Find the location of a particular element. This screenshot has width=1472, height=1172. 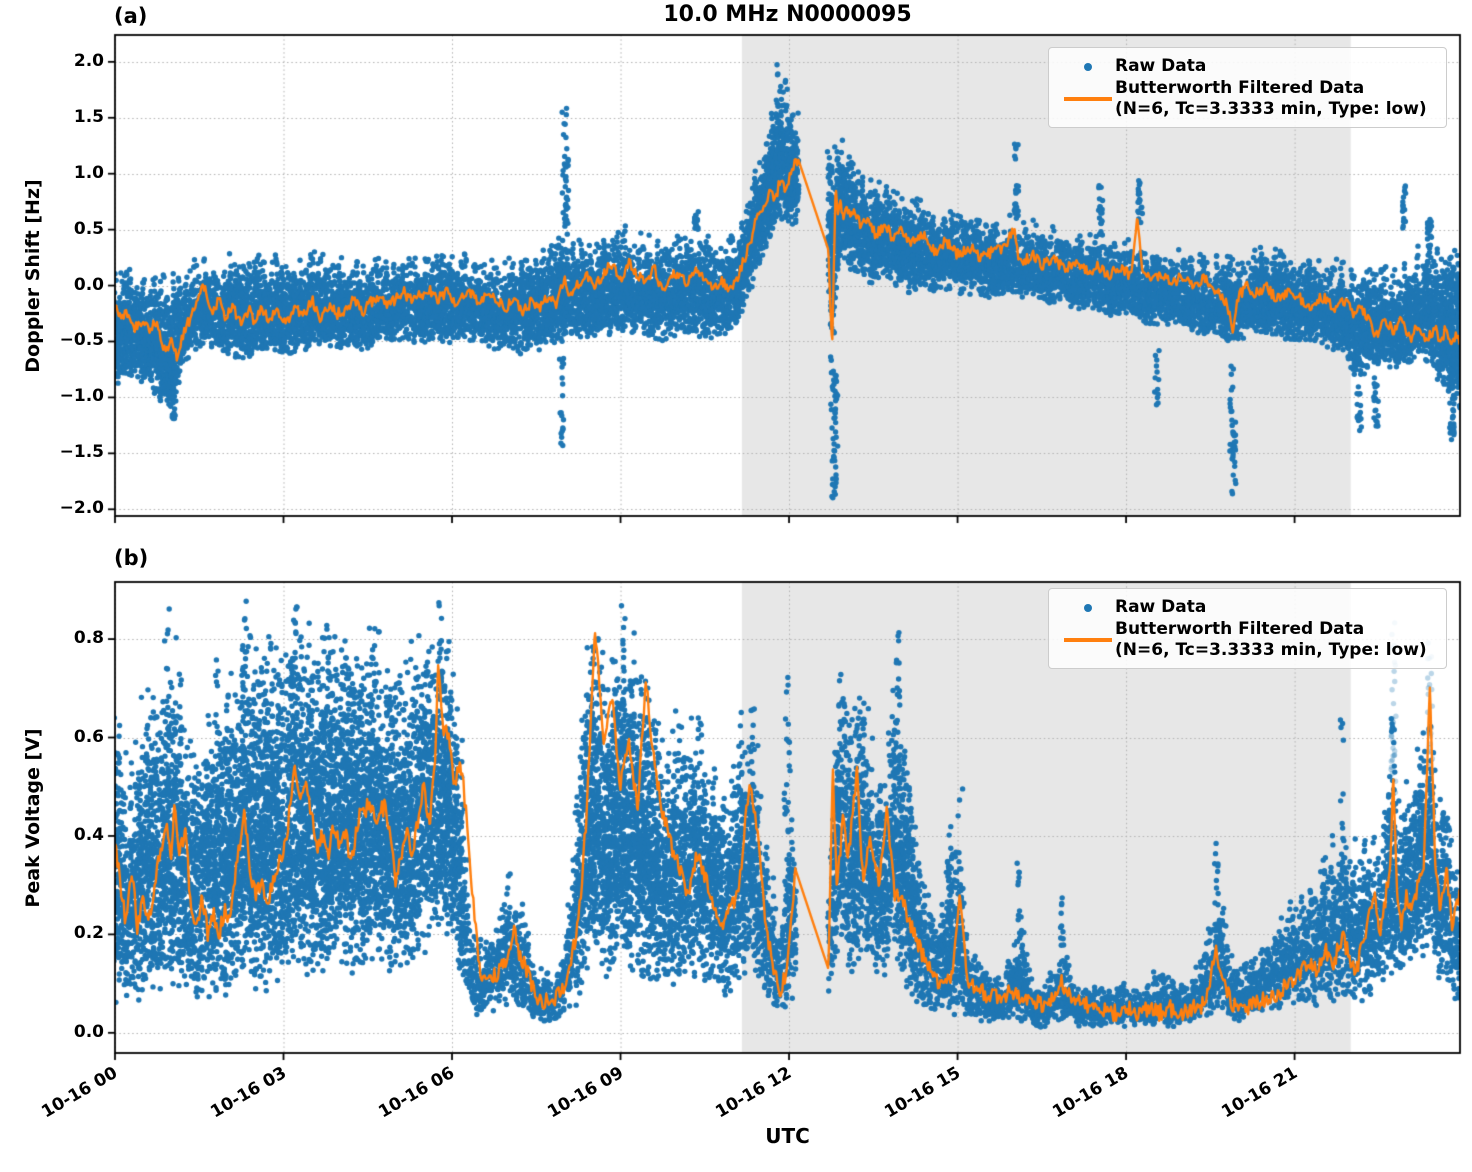

y-tick-label: −0.5 is located at coordinates (81, 340).